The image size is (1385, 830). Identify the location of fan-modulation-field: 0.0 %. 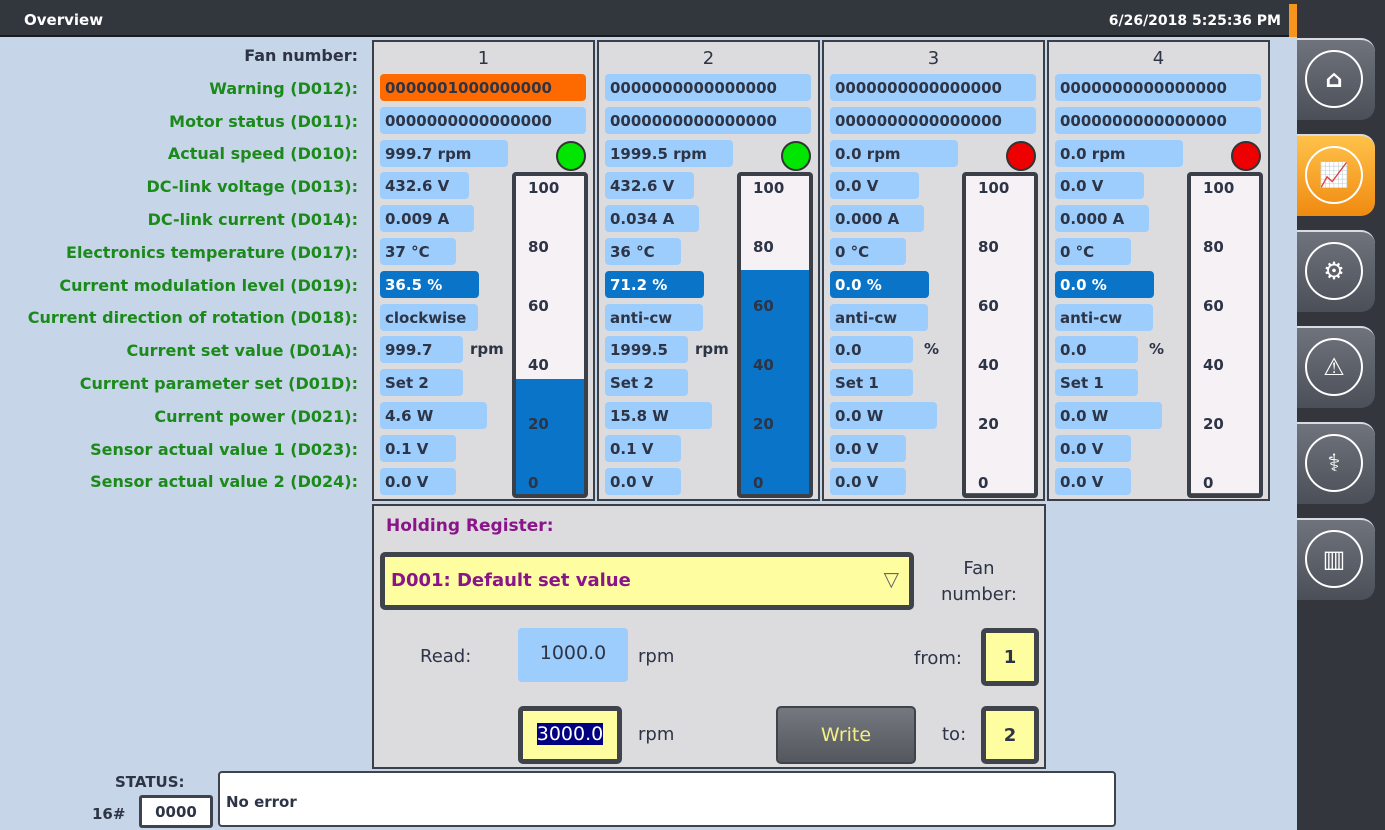
(879, 284).